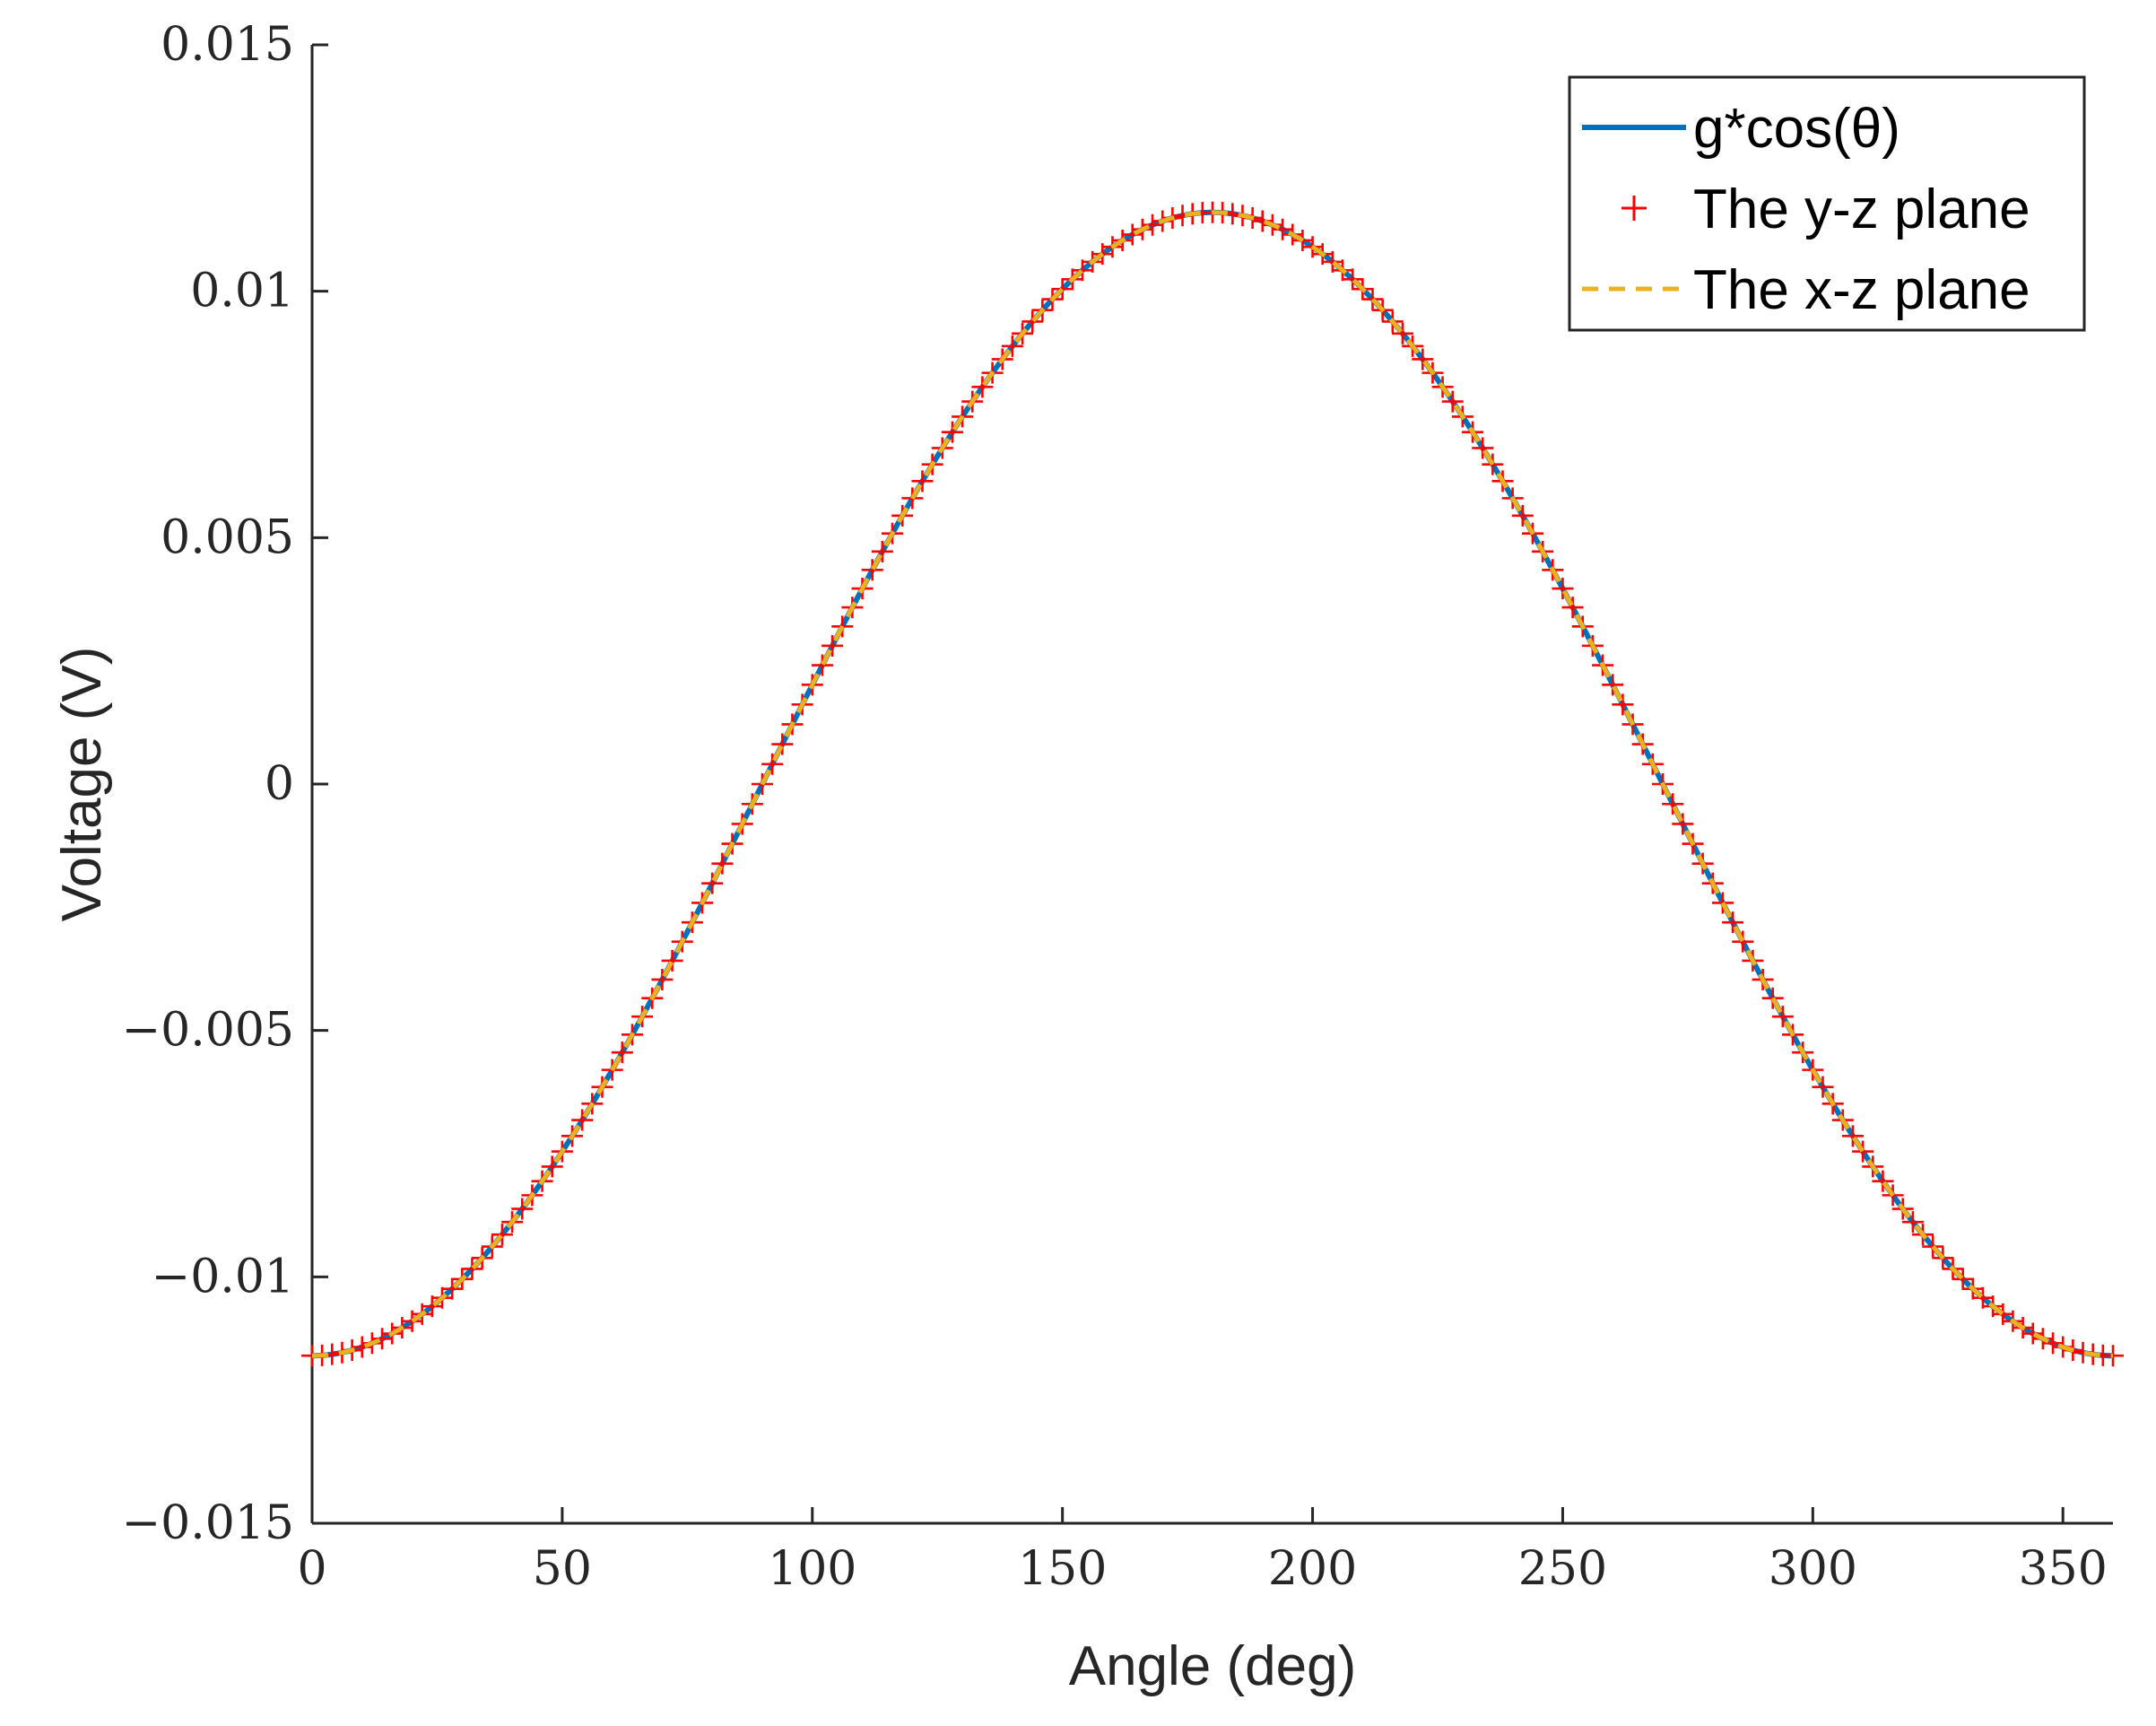 Image resolution: width=2156 pixels, height=1726 pixels. Describe the element at coordinates (1202, 1551) in the screenshot. I see `x-axis-ticks: 0 50 100 150 200 250 300 350` at that location.